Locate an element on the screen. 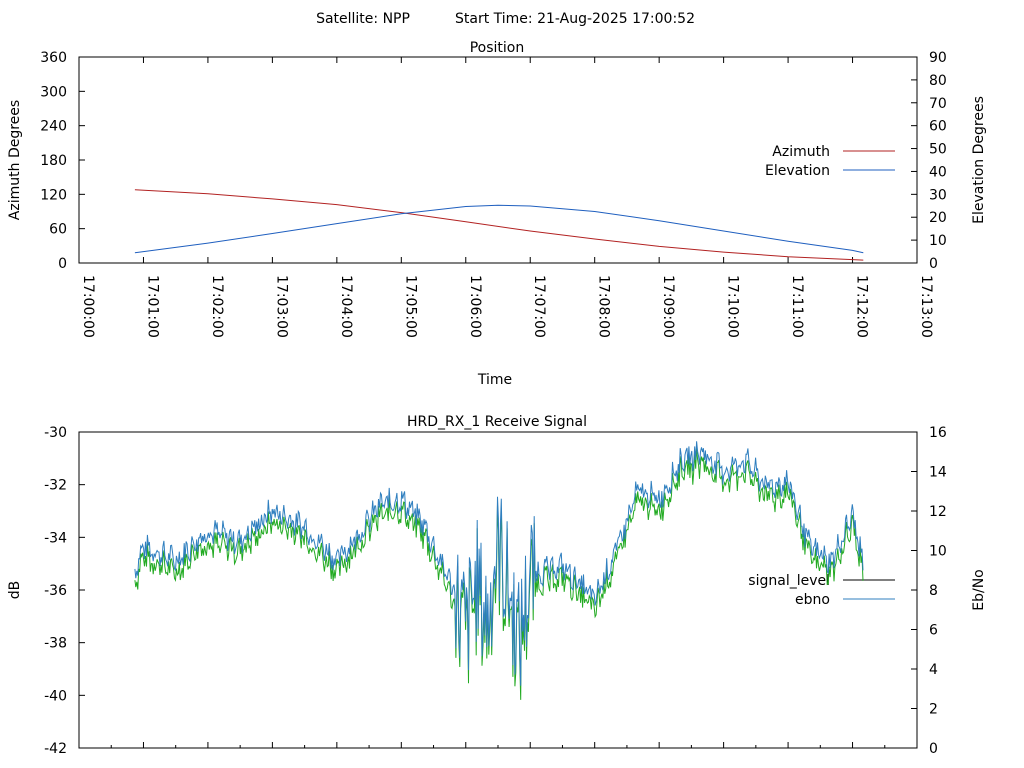 The image size is (1024, 768). position-x-tick-label: 17:07:00 is located at coordinates (539, 306).